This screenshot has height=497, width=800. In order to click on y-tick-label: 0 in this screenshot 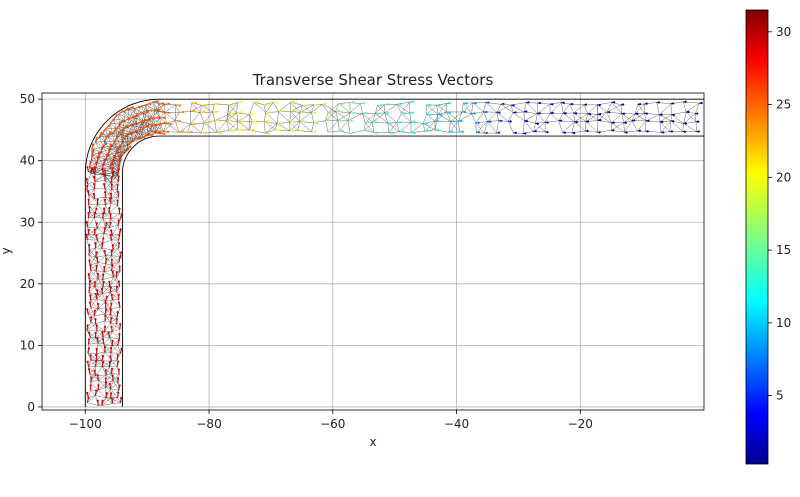, I will do `click(31, 407)`.